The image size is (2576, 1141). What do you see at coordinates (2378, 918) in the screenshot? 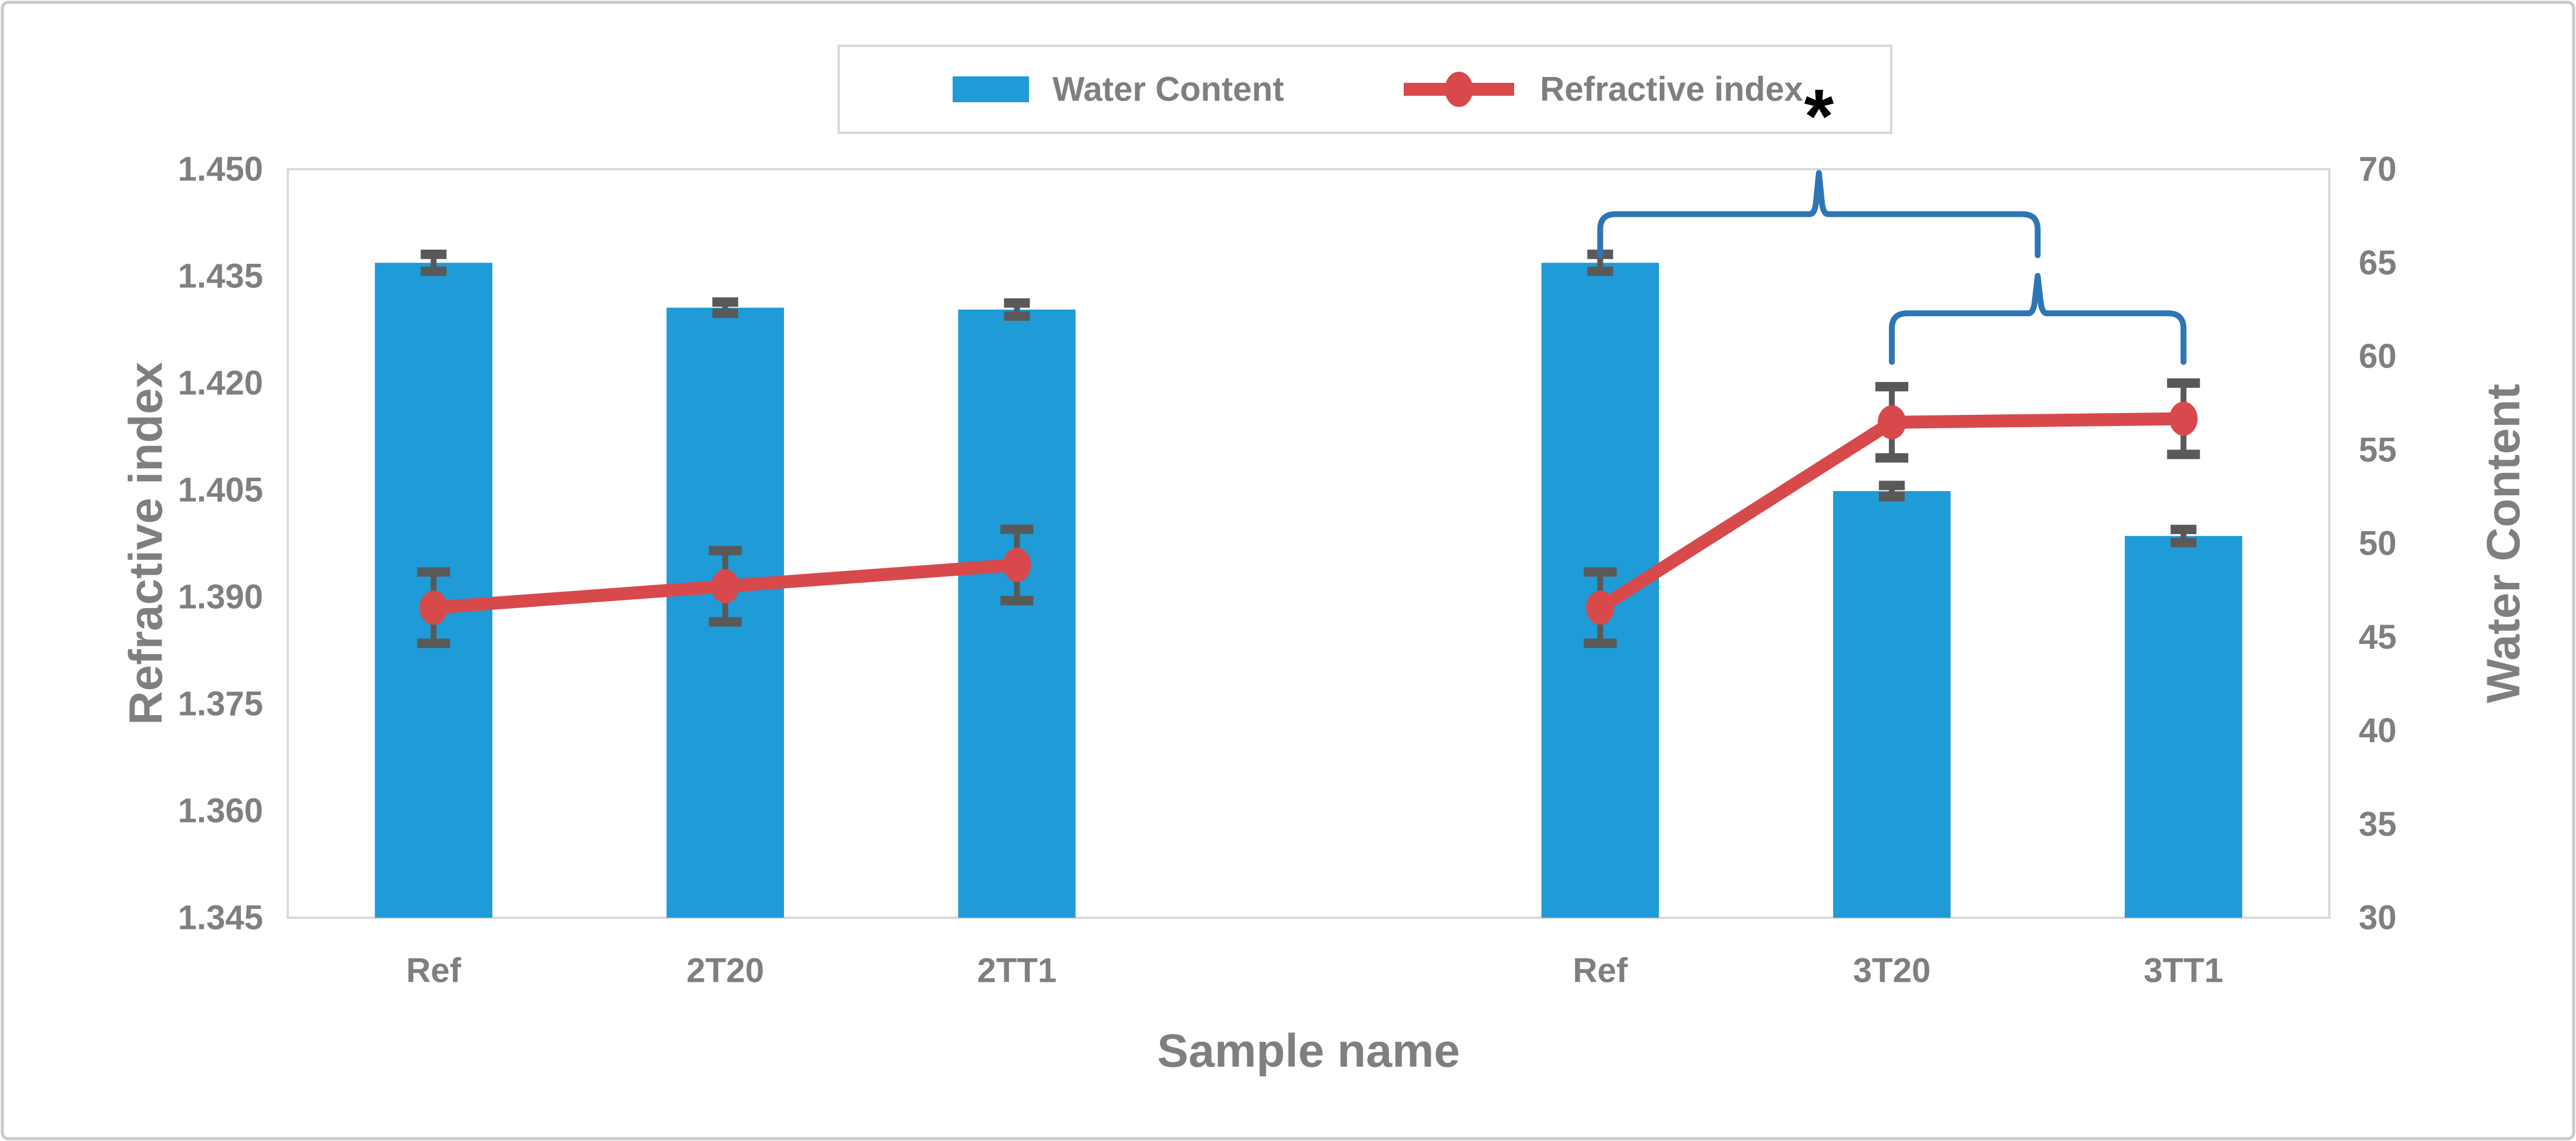
I see `right-axis-tick-label: 30` at bounding box center [2378, 918].